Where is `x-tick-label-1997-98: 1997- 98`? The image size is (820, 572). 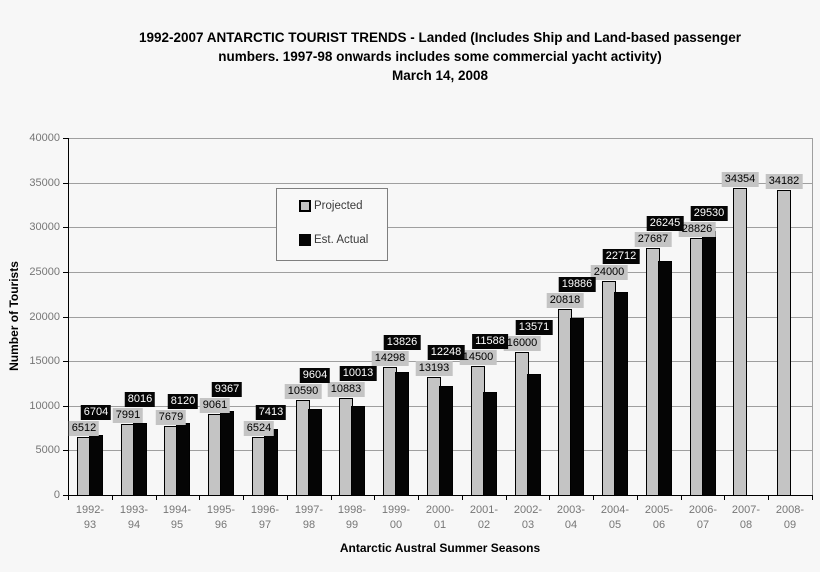
x-tick-label-1997-98: 1997- 98 is located at coordinates (309, 517).